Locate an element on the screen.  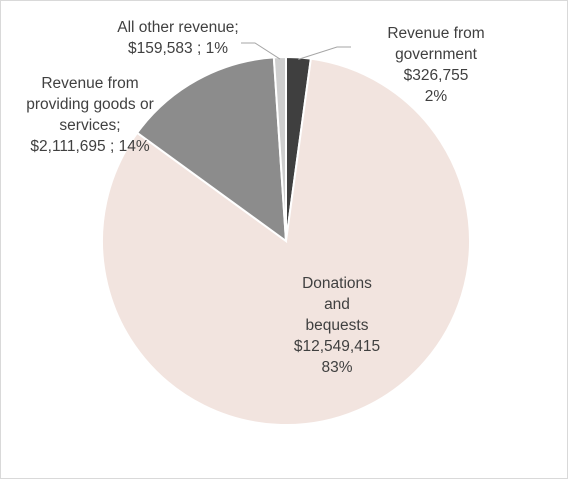
pie-slice-goods is located at coordinates (211, 150).